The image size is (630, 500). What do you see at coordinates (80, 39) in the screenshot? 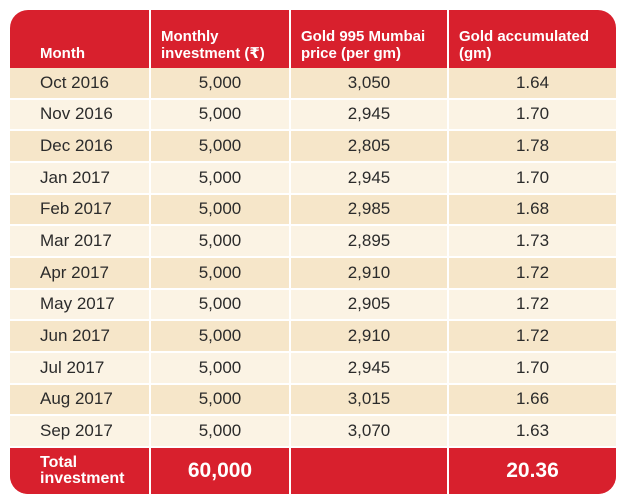
I see `header-month: Month` at bounding box center [80, 39].